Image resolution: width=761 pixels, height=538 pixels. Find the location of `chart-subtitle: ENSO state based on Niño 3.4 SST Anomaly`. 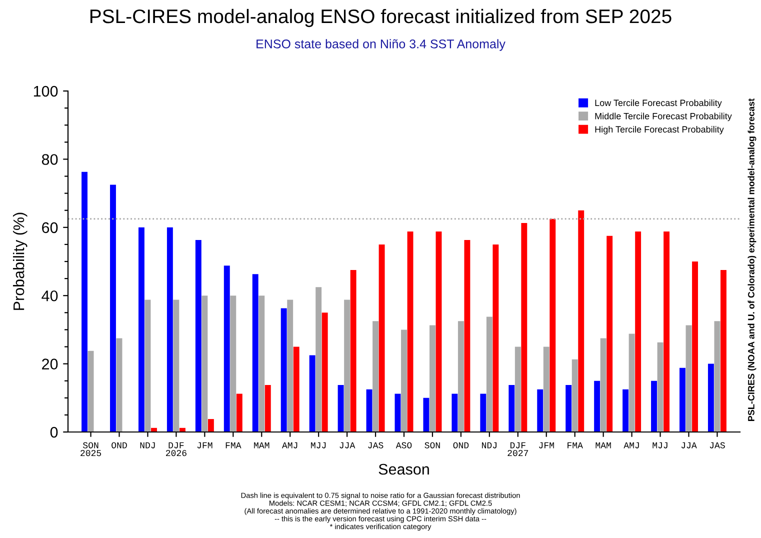

chart-subtitle: ENSO state based on Niño 3.4 SST Anomaly is located at coordinates (381, 45).